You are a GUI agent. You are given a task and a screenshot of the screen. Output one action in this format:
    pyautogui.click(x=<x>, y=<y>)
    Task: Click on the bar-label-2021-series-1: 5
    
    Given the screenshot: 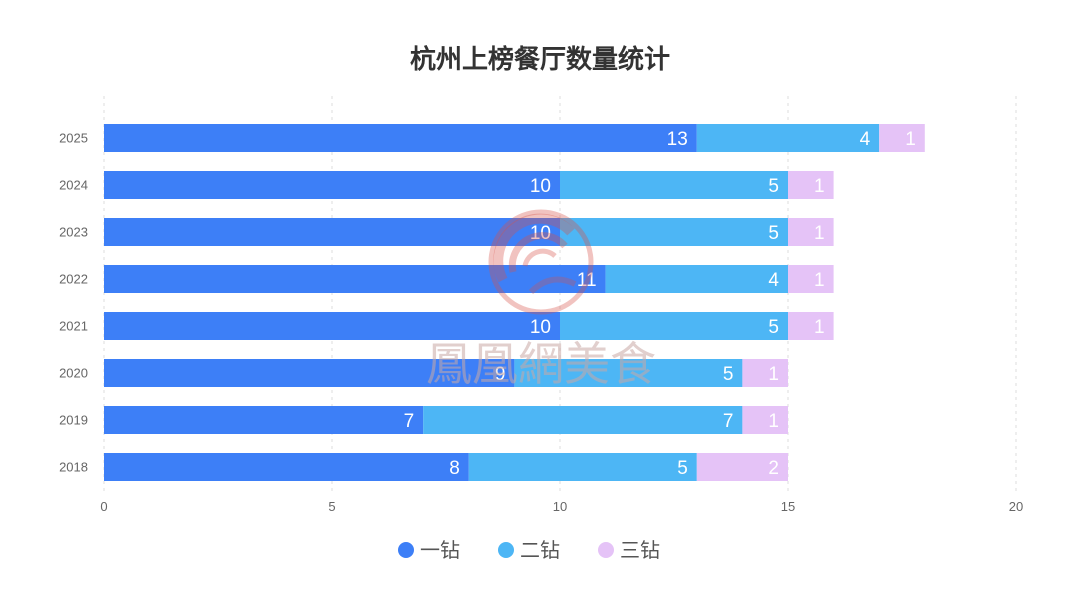 What is the action you would take?
    pyautogui.click(x=773, y=327)
    